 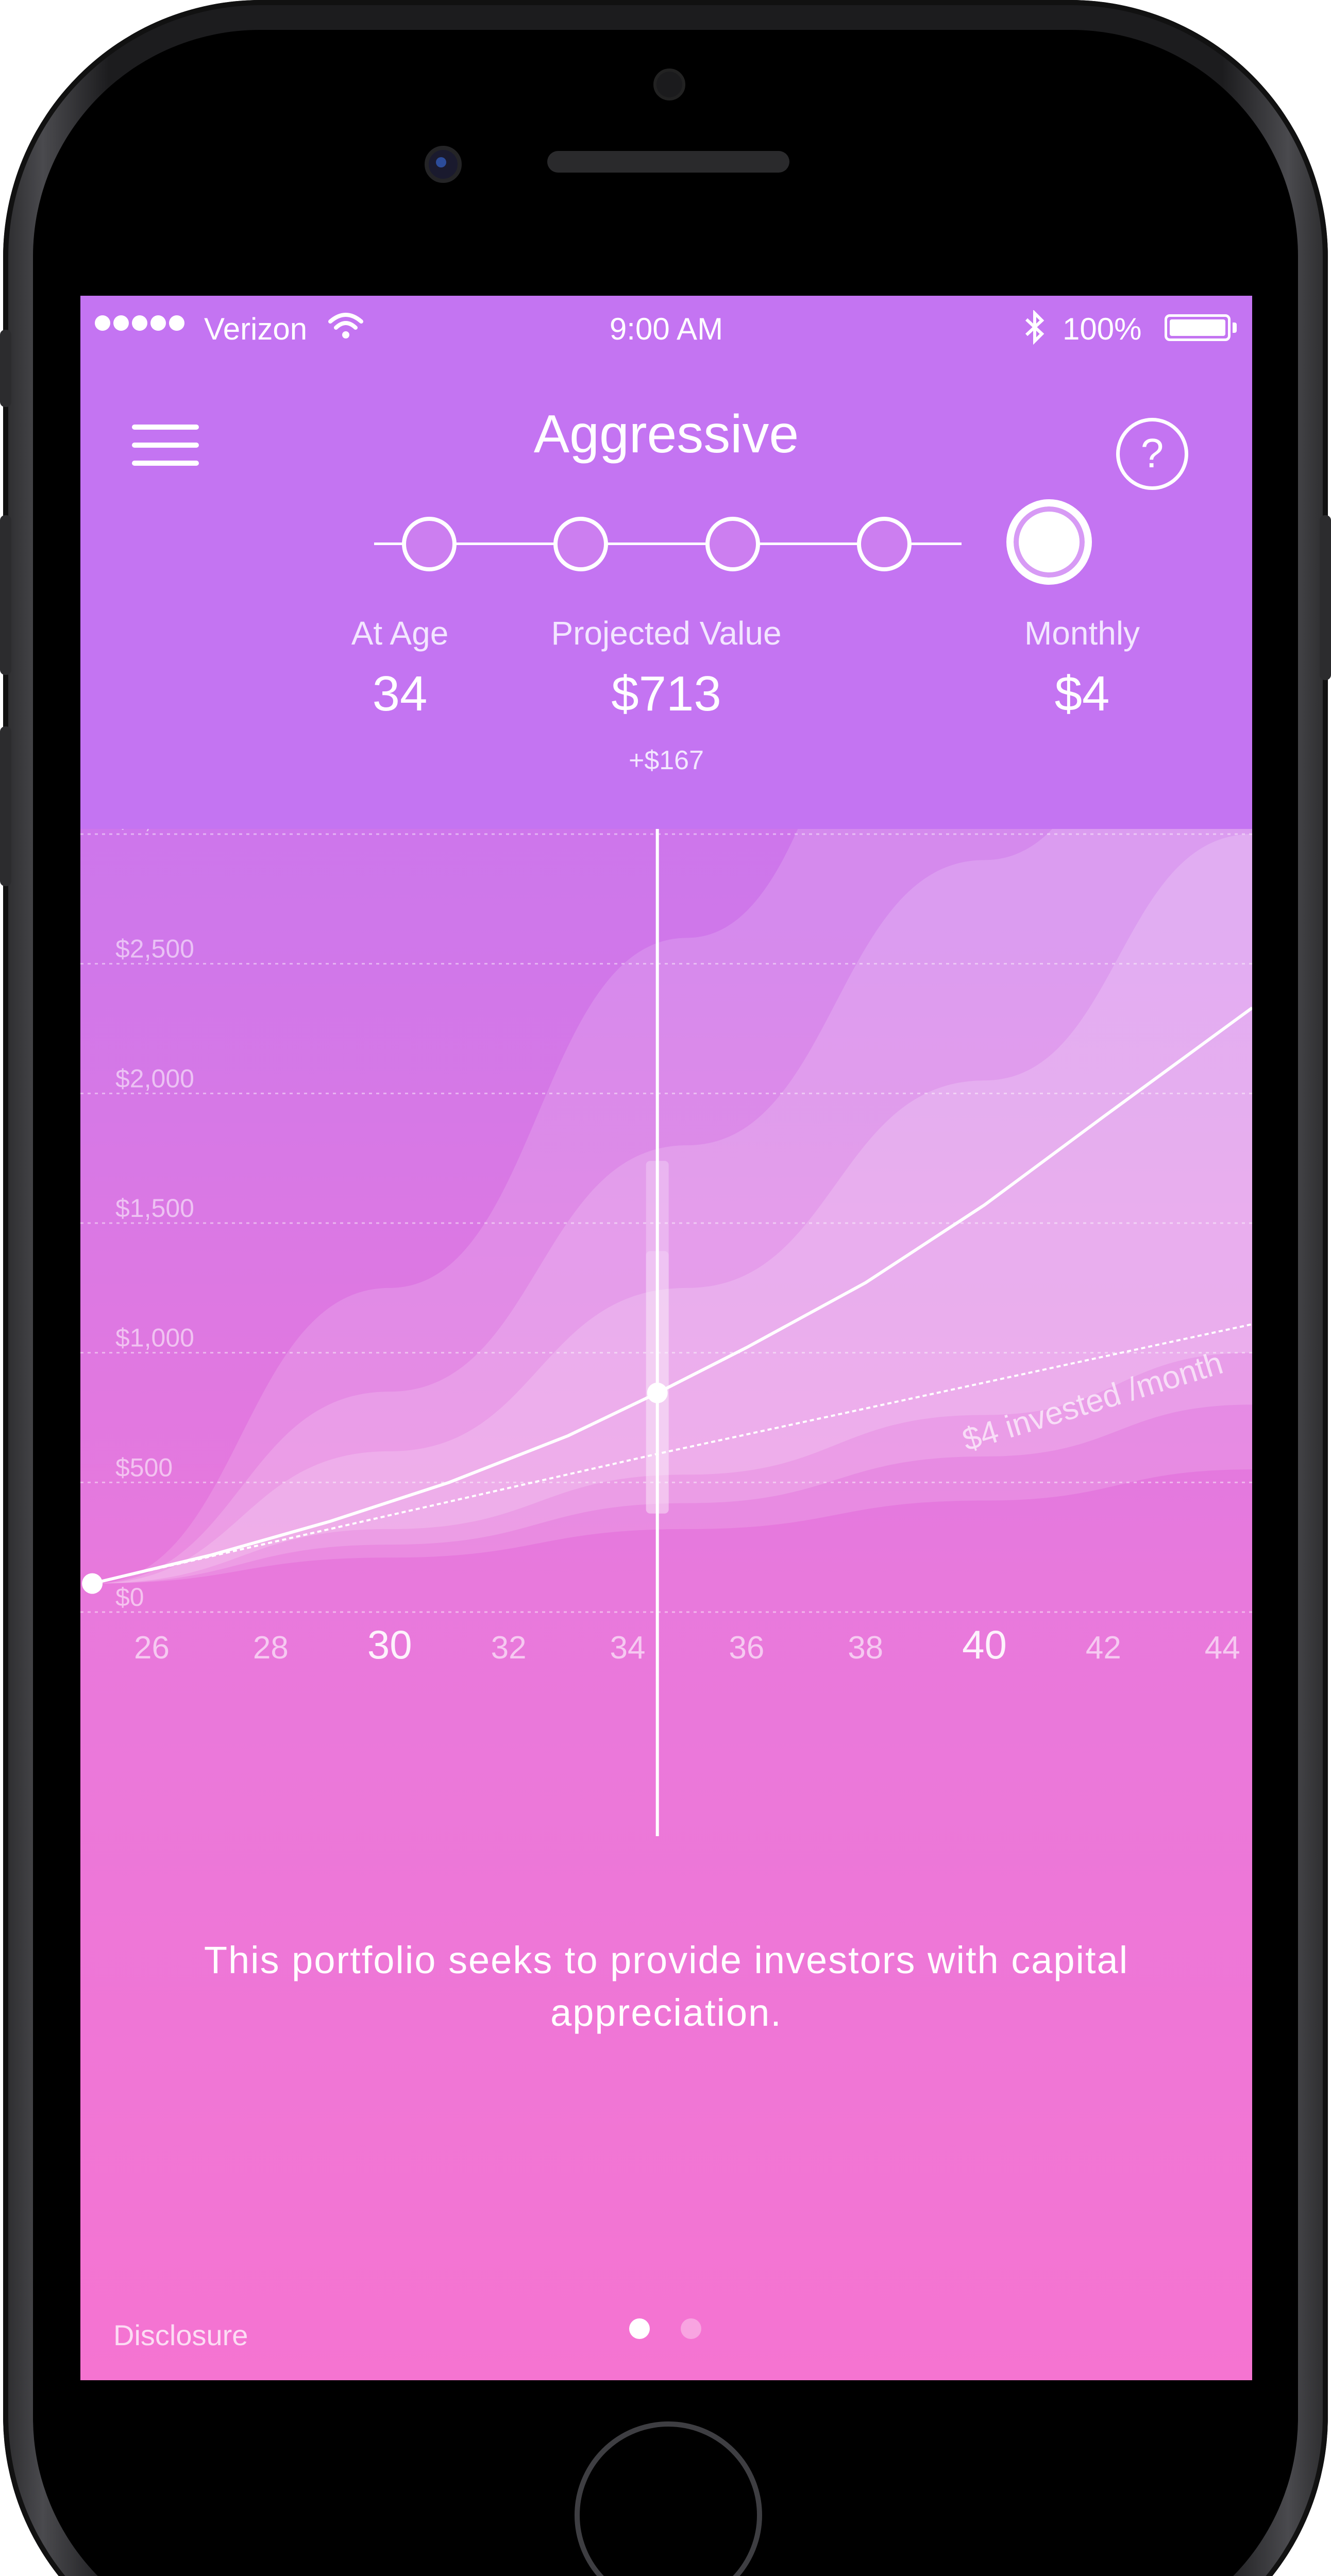 What do you see at coordinates (129, 1597) in the screenshot?
I see `y-tick-label: $0` at bounding box center [129, 1597].